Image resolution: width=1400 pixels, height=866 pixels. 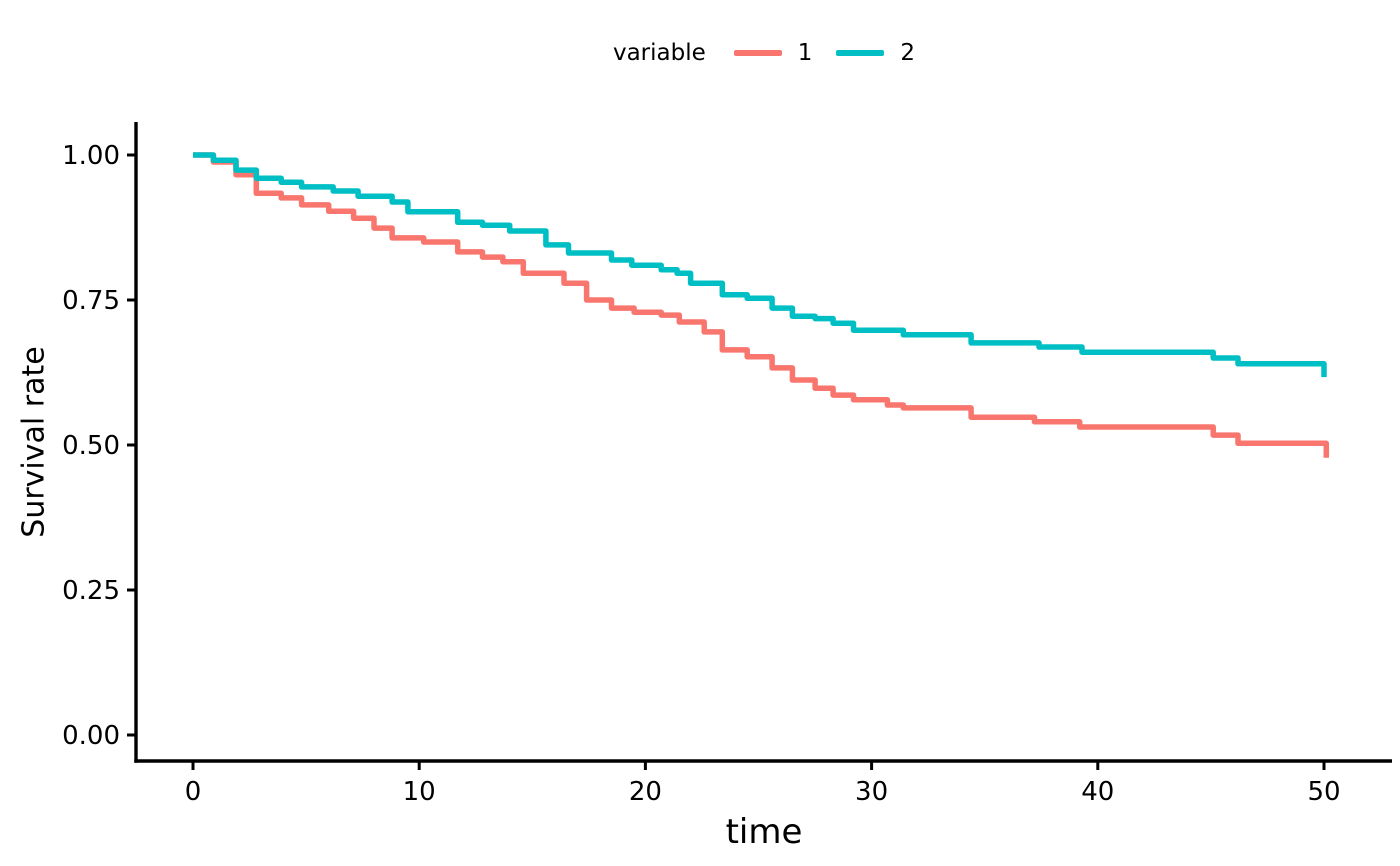 I want to click on legend-item-series2: 2, so click(x=875, y=53).